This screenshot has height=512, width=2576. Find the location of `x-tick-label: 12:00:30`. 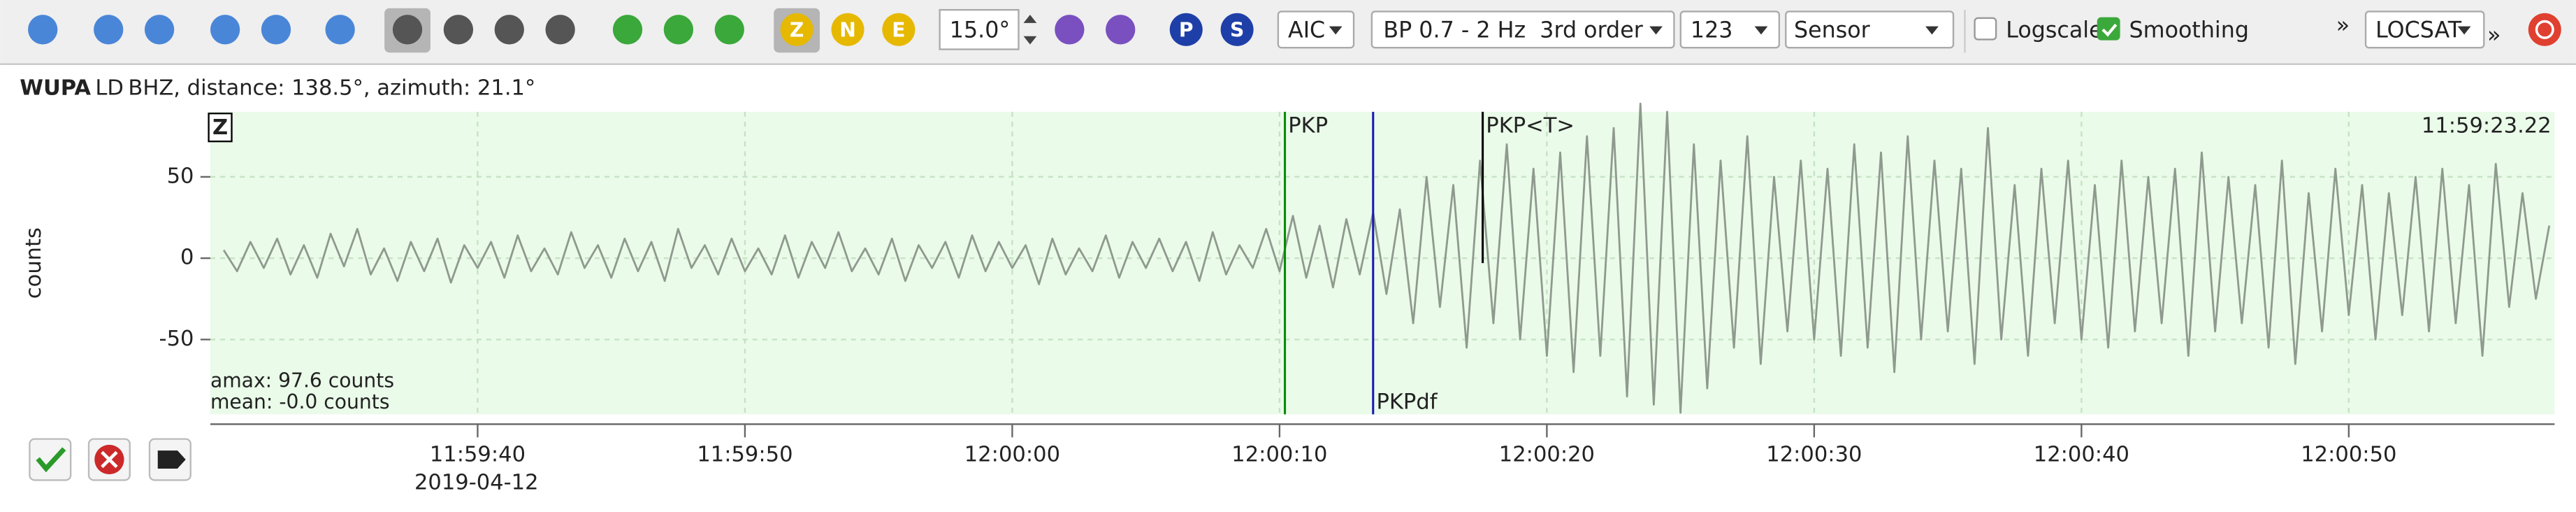

x-tick-label: 12:00:30 is located at coordinates (1814, 455).